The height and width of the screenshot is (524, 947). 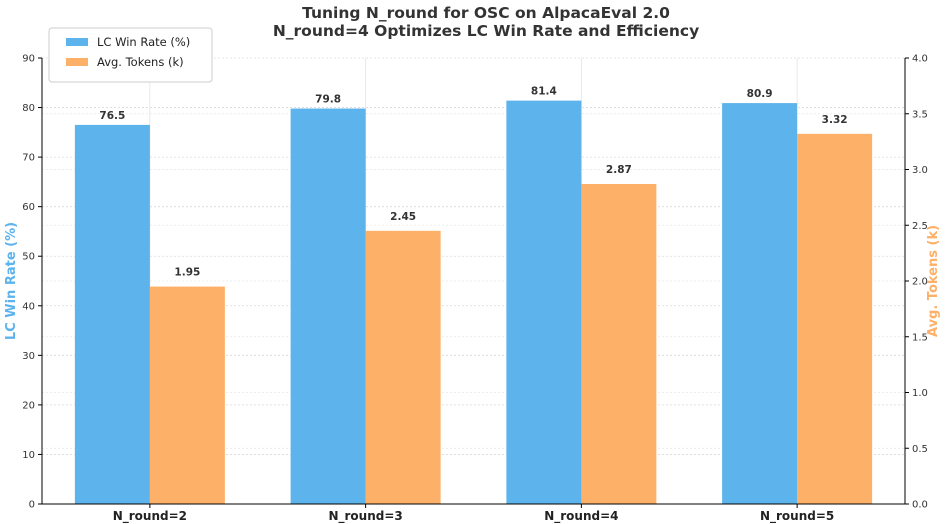 I want to click on legend-label-lc-win-rate: LC Win Rate (%), so click(x=143, y=42).